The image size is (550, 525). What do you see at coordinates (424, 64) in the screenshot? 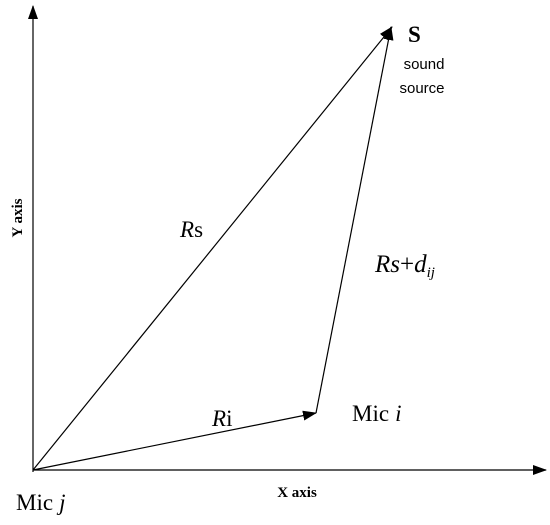
I see `source-caption: sound` at bounding box center [424, 64].